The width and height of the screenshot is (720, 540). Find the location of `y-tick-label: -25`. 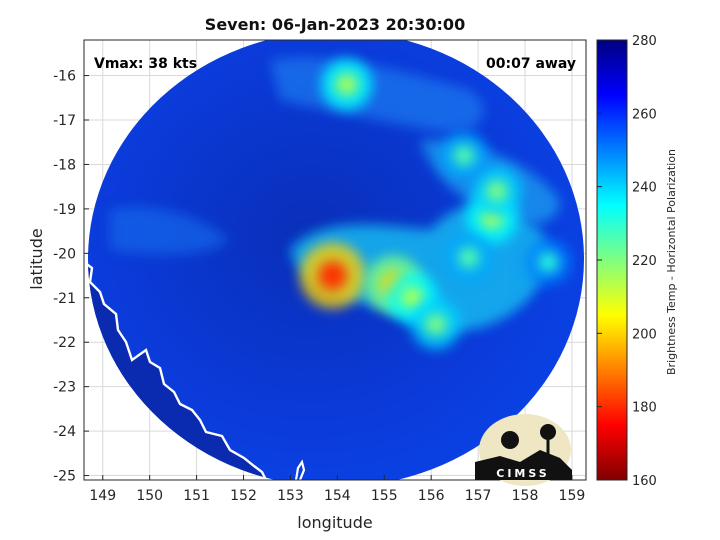

y-tick-label: -25 is located at coordinates (64, 477).